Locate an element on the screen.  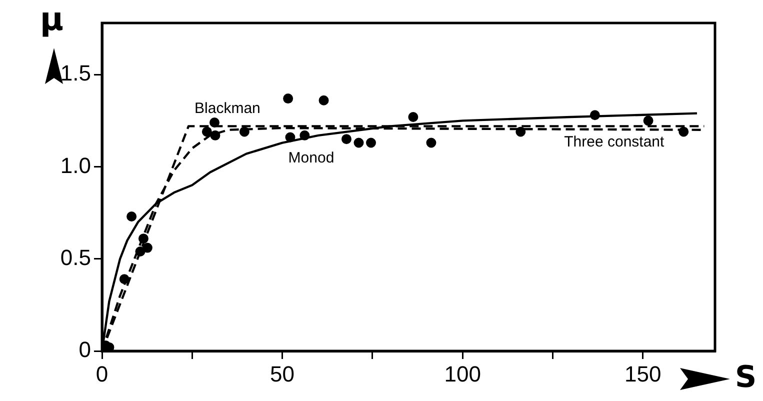
x-tick-label: 50 is located at coordinates (282, 373).